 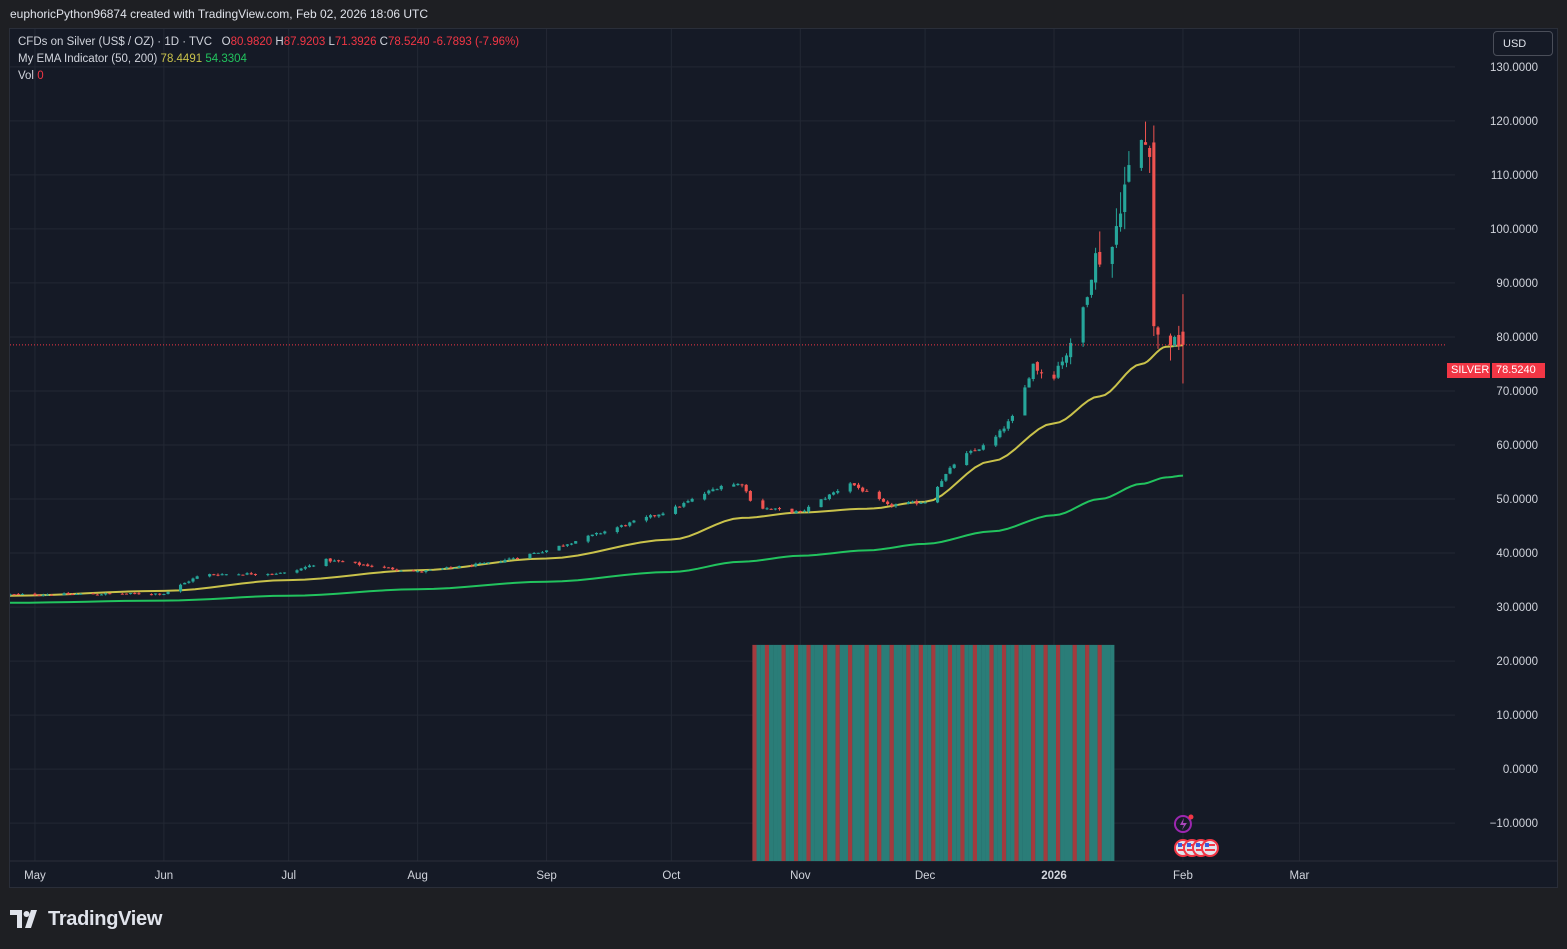 I want to click on indicator-name: My EMA Indicator (50, 200), so click(x=88, y=59).